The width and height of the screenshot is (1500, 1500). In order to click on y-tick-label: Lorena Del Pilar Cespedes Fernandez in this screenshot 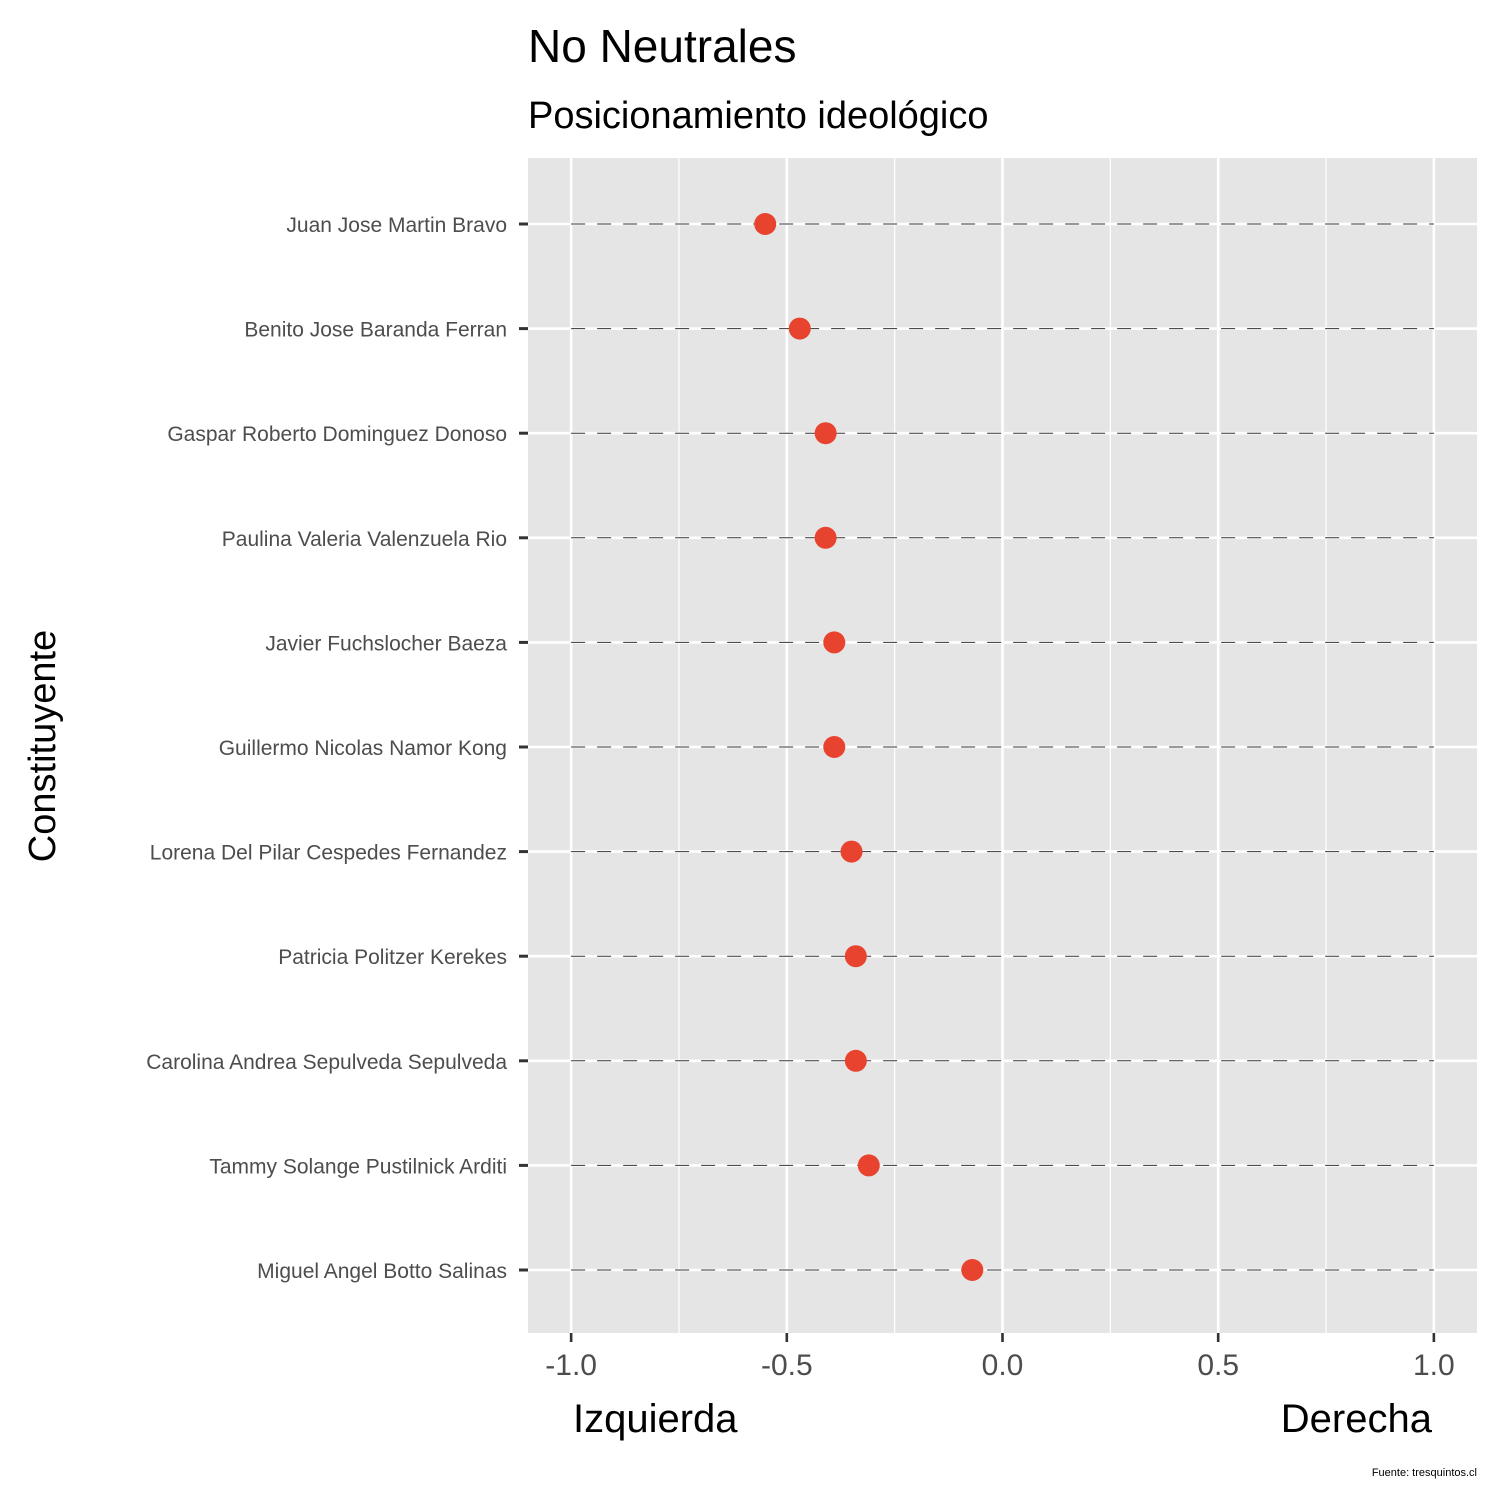, I will do `click(328, 853)`.